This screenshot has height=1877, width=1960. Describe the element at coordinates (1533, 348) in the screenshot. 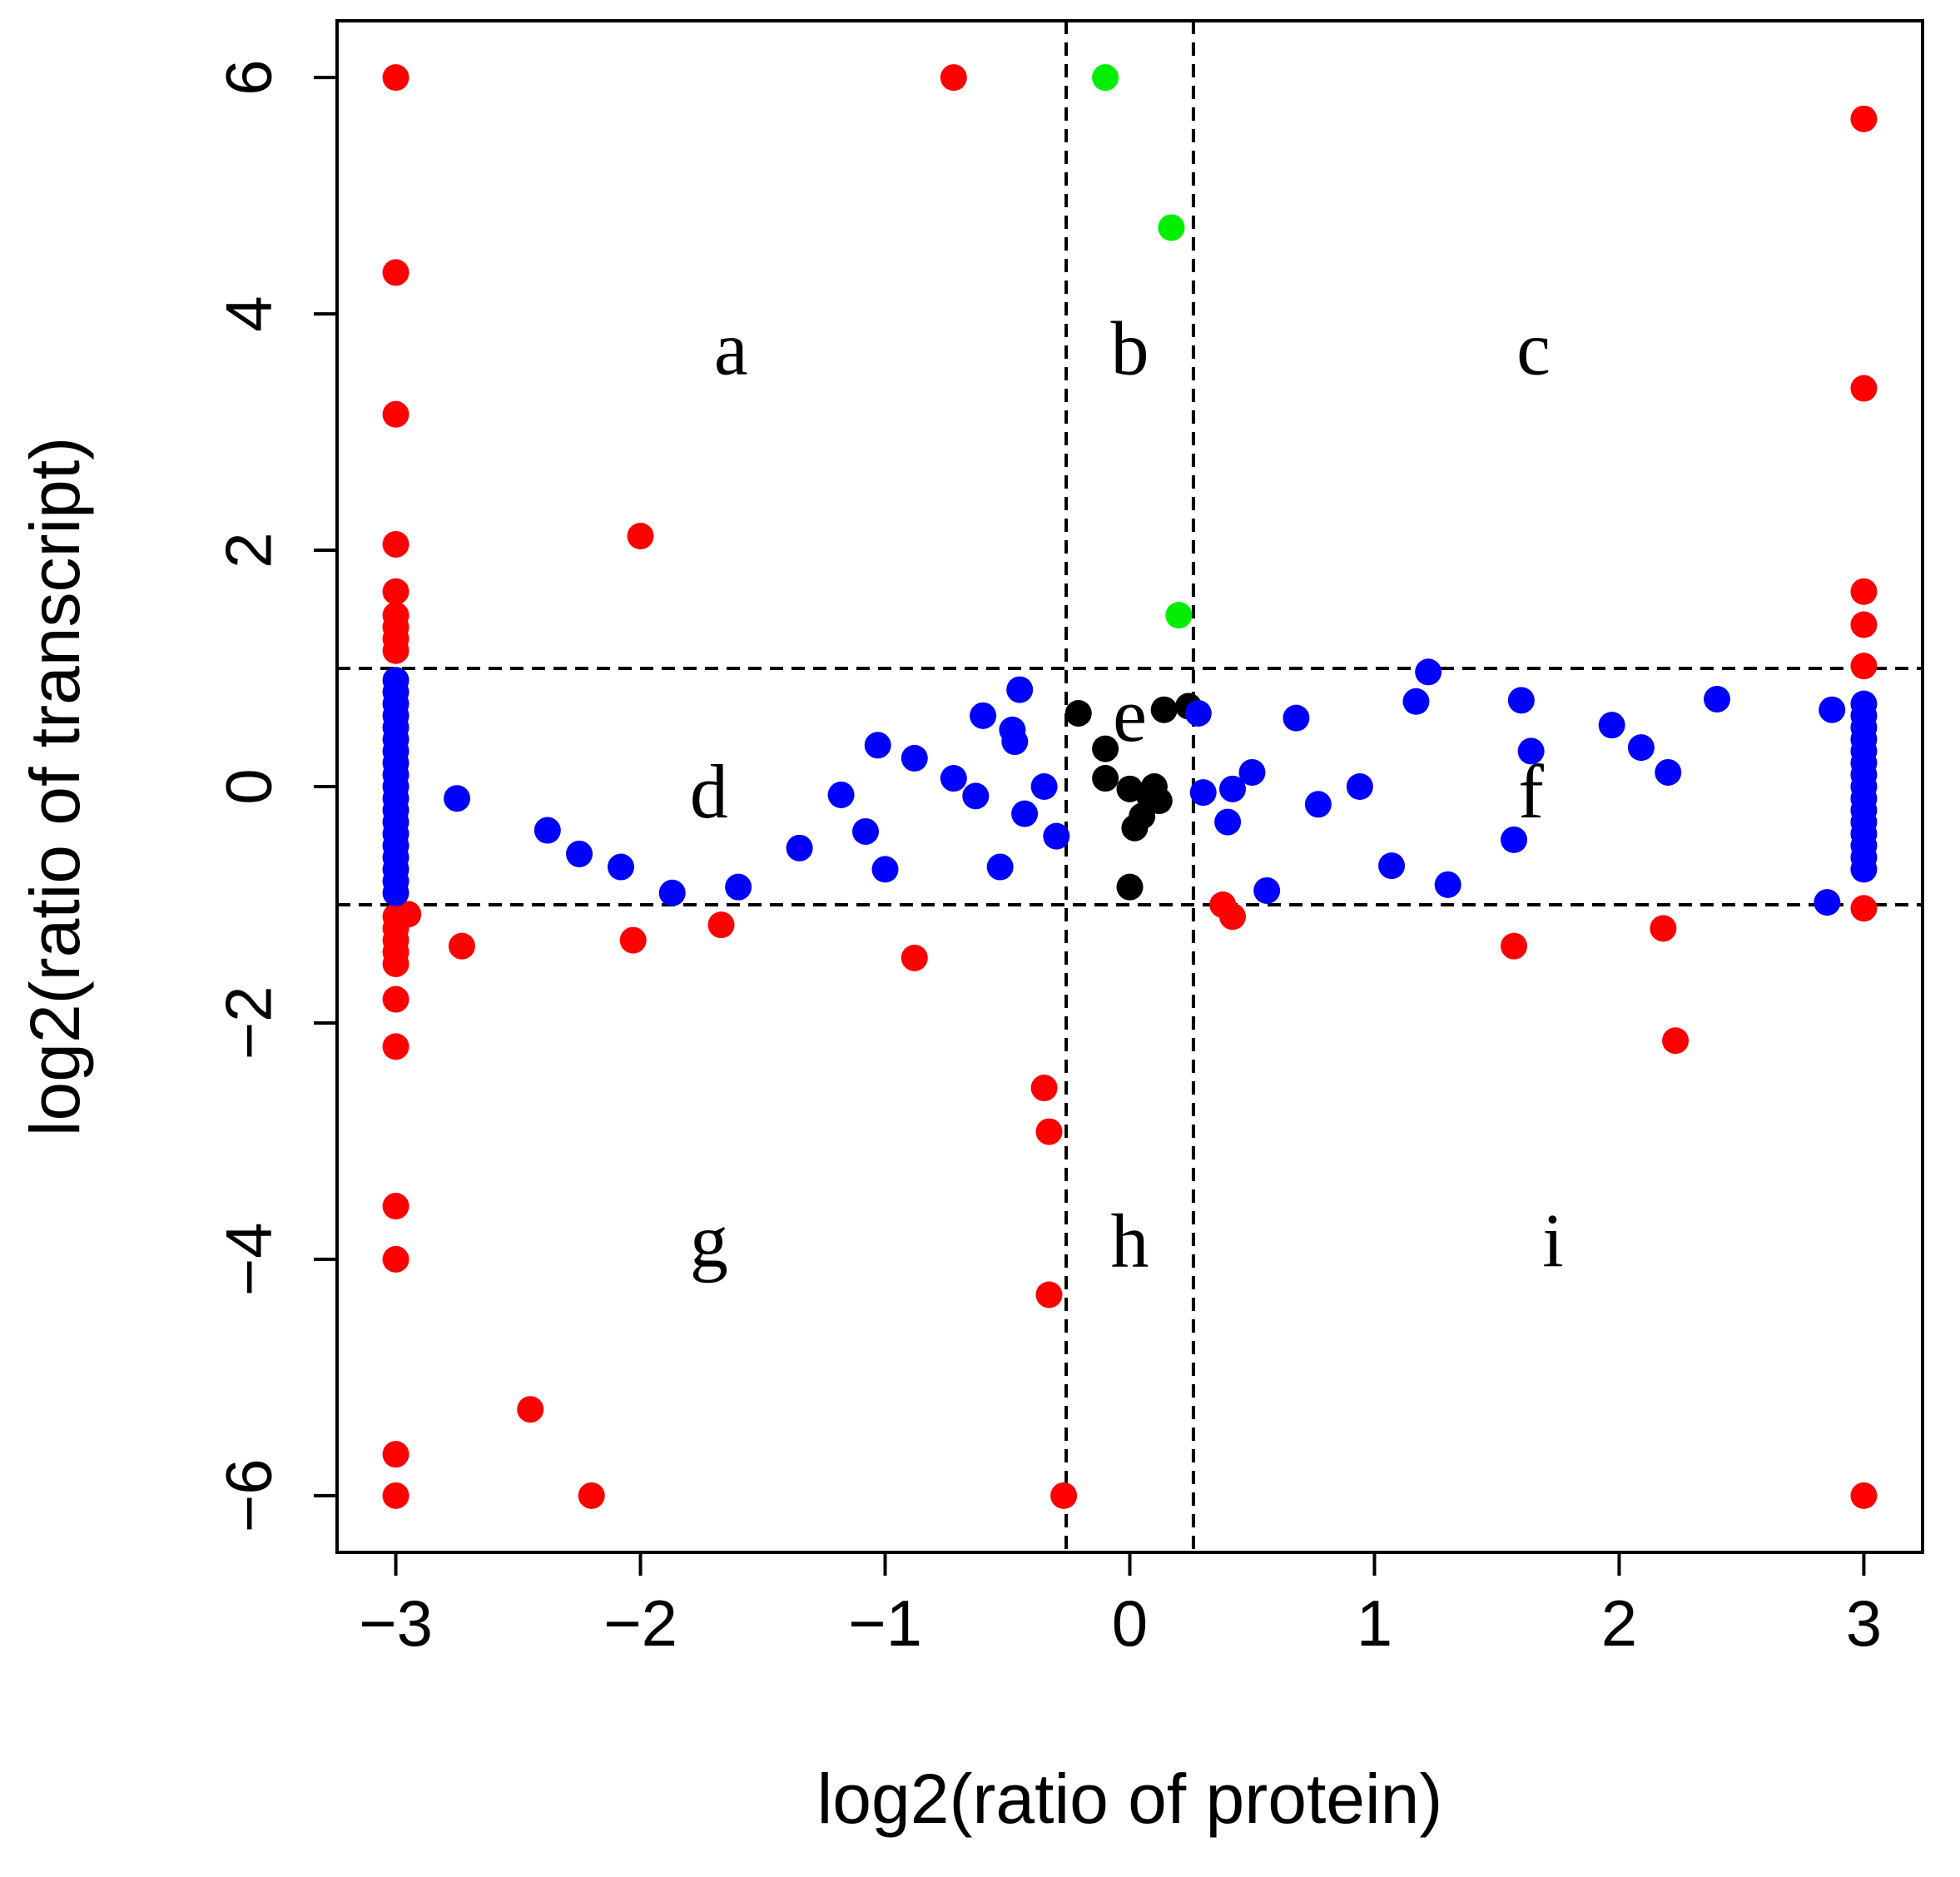

I see `region-label-c: c` at that location.